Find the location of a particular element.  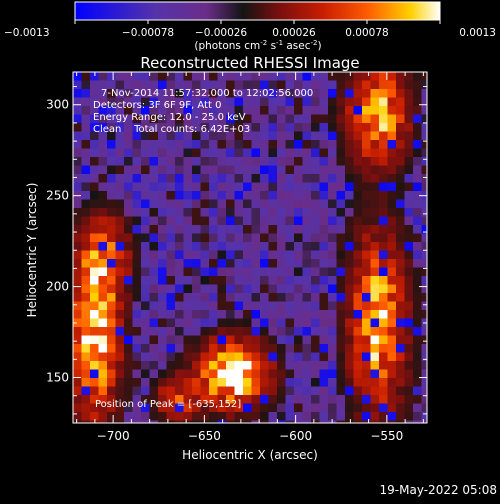

colorbar-tick-label: 0.00078 is located at coordinates (366, 33).